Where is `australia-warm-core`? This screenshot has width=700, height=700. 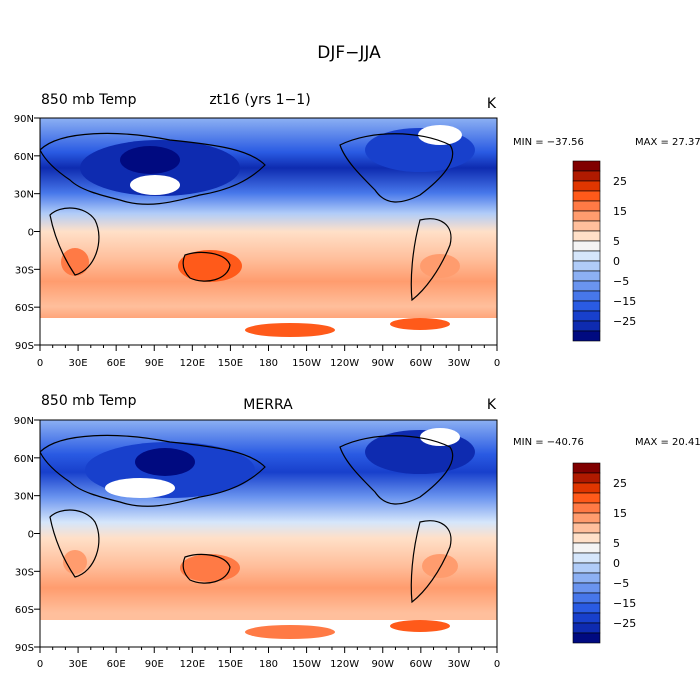
australia-warm-core is located at coordinates (210, 568).